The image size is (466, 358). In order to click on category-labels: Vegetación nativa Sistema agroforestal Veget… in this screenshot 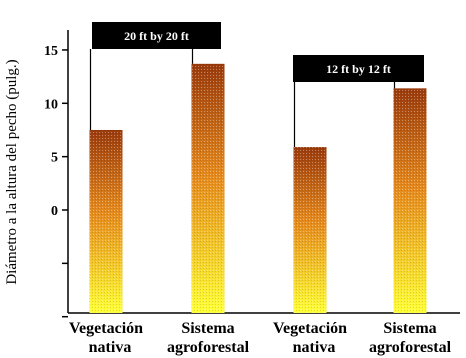, I will do `click(260, 338)`.